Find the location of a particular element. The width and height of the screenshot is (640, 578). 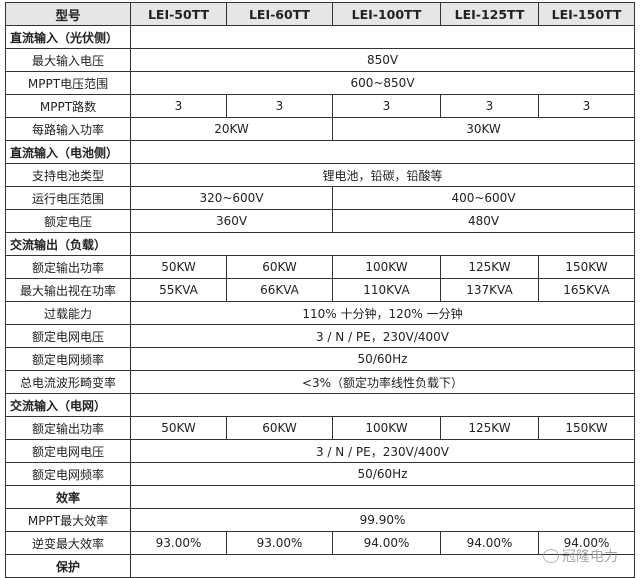

value-cell: 480V is located at coordinates (483, 221).